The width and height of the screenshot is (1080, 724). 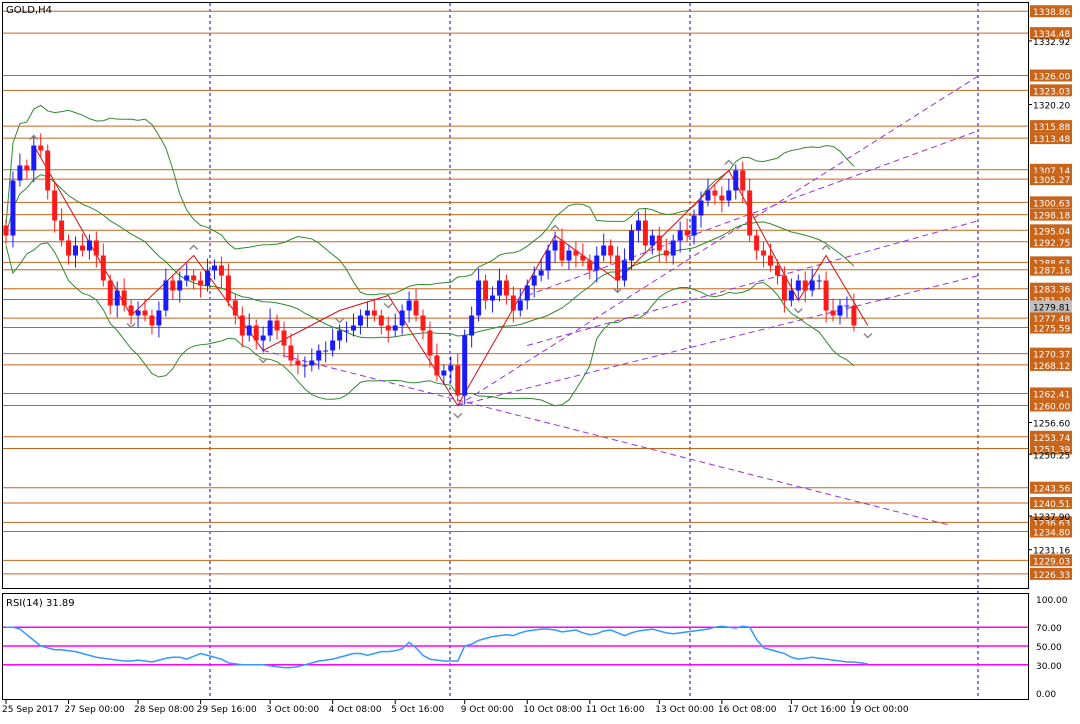 I want to click on price-level-tag-label: 1243.56, so click(x=1051, y=490).